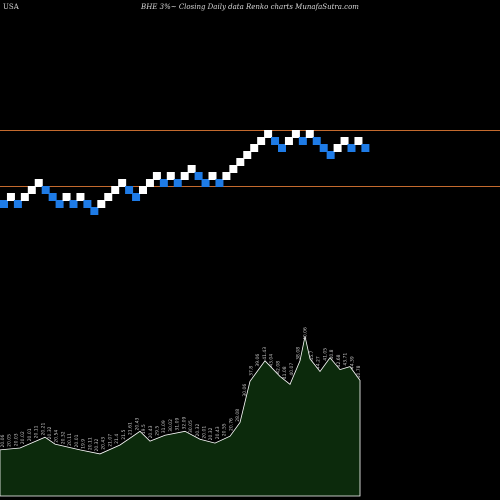 This screenshot has width=500, height=500. What do you see at coordinates (178, 424) in the screenshot?
I see `price-label: 31.09` at bounding box center [178, 424].